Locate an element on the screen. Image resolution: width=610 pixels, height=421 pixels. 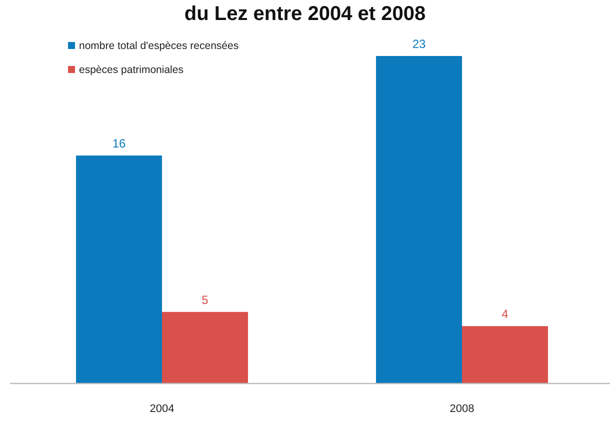
legend-label: nombre total d'espèces recensées is located at coordinates (159, 46).